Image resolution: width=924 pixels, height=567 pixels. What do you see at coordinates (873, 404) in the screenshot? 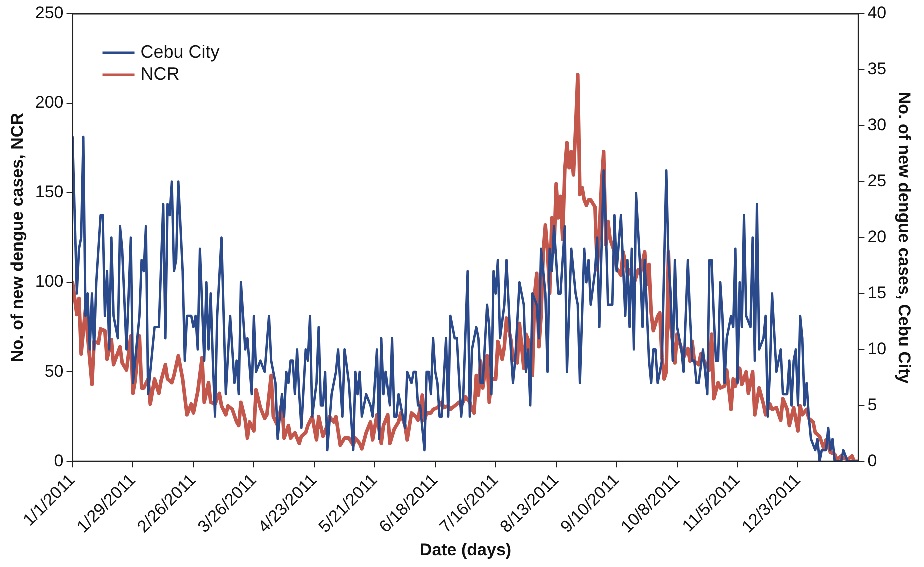
I see `y2-tick-label: 5` at bounding box center [873, 404].